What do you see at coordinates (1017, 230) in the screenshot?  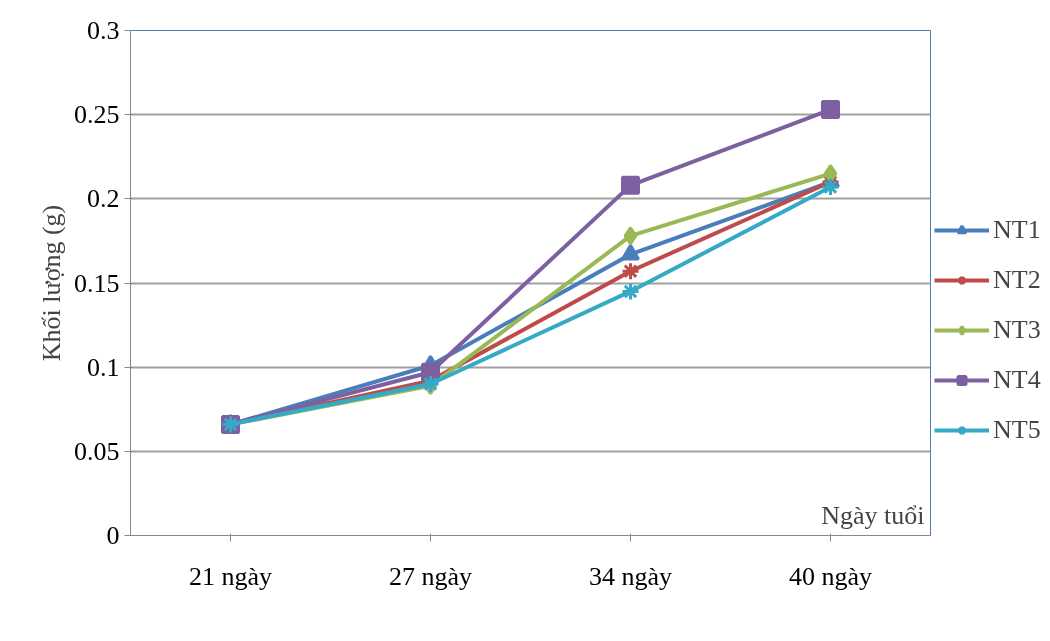 I see `legend-label: NT1` at bounding box center [1017, 230].